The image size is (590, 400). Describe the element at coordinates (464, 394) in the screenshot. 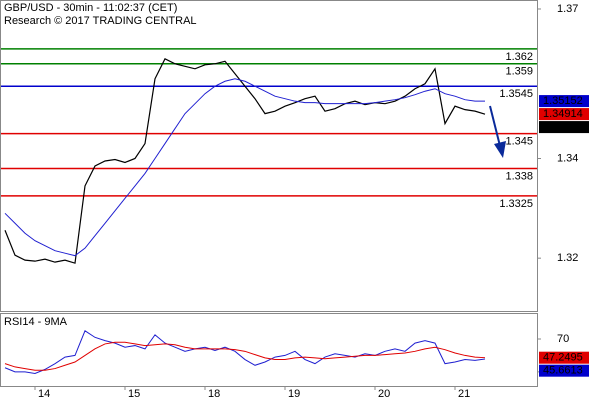

I see `x-tick-label: 21` at that location.